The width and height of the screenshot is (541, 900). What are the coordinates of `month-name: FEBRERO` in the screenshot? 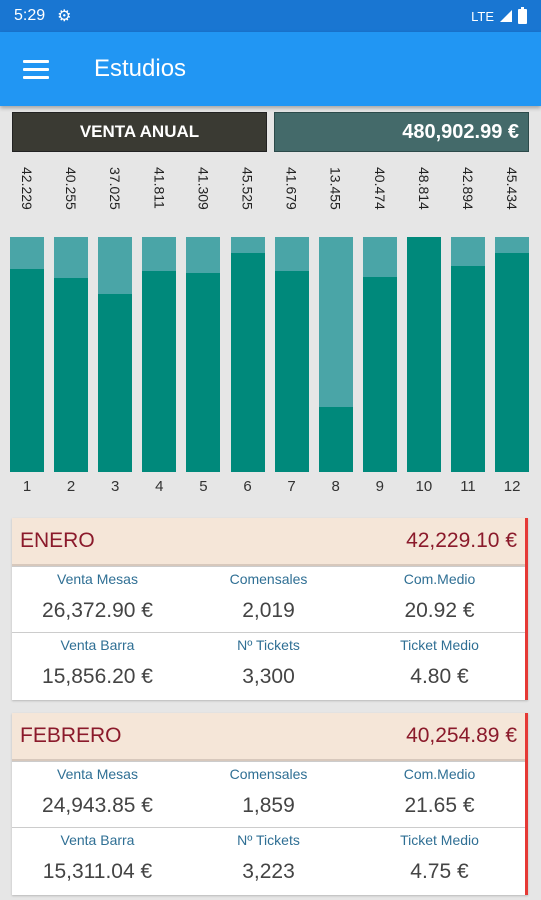 It's located at (71, 735).